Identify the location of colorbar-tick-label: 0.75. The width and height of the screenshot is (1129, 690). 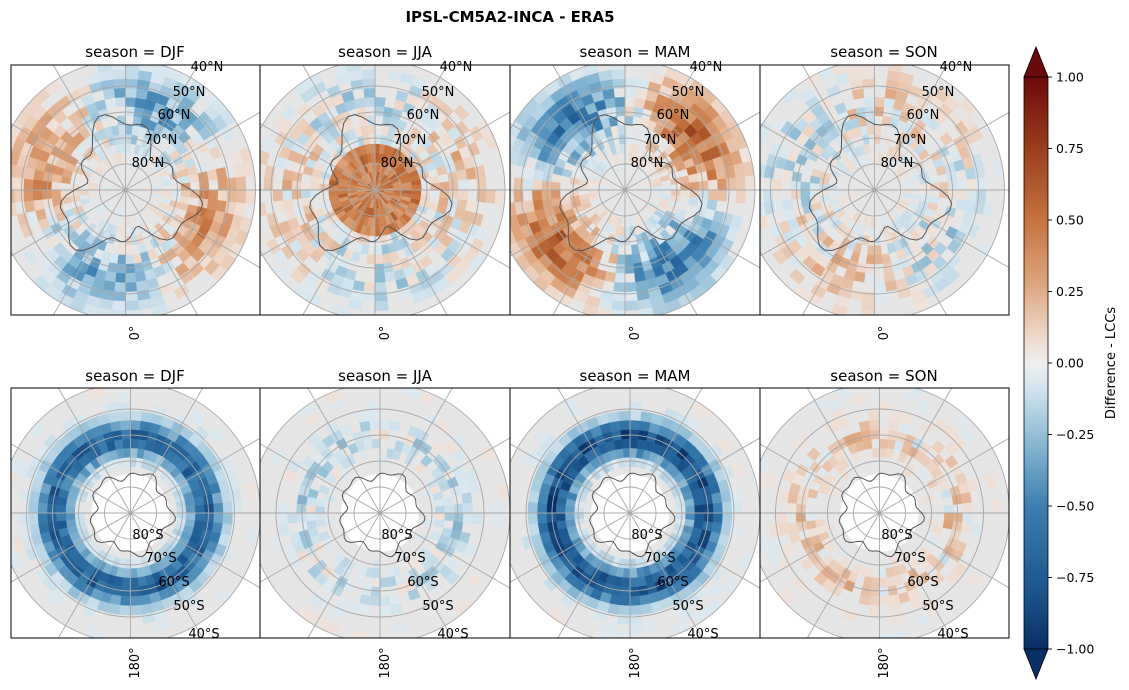
(1070, 148).